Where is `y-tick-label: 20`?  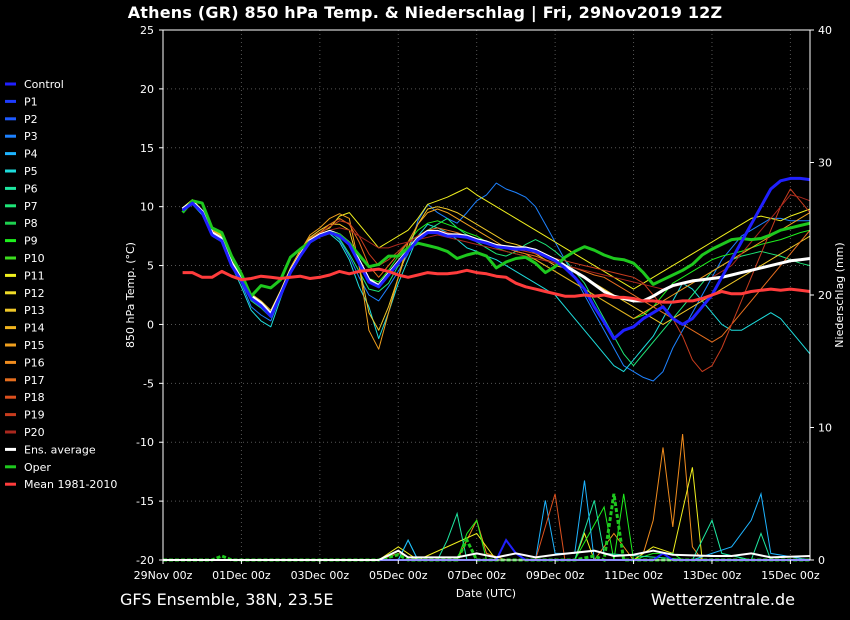 y-tick-label: 20 is located at coordinates (147, 89).